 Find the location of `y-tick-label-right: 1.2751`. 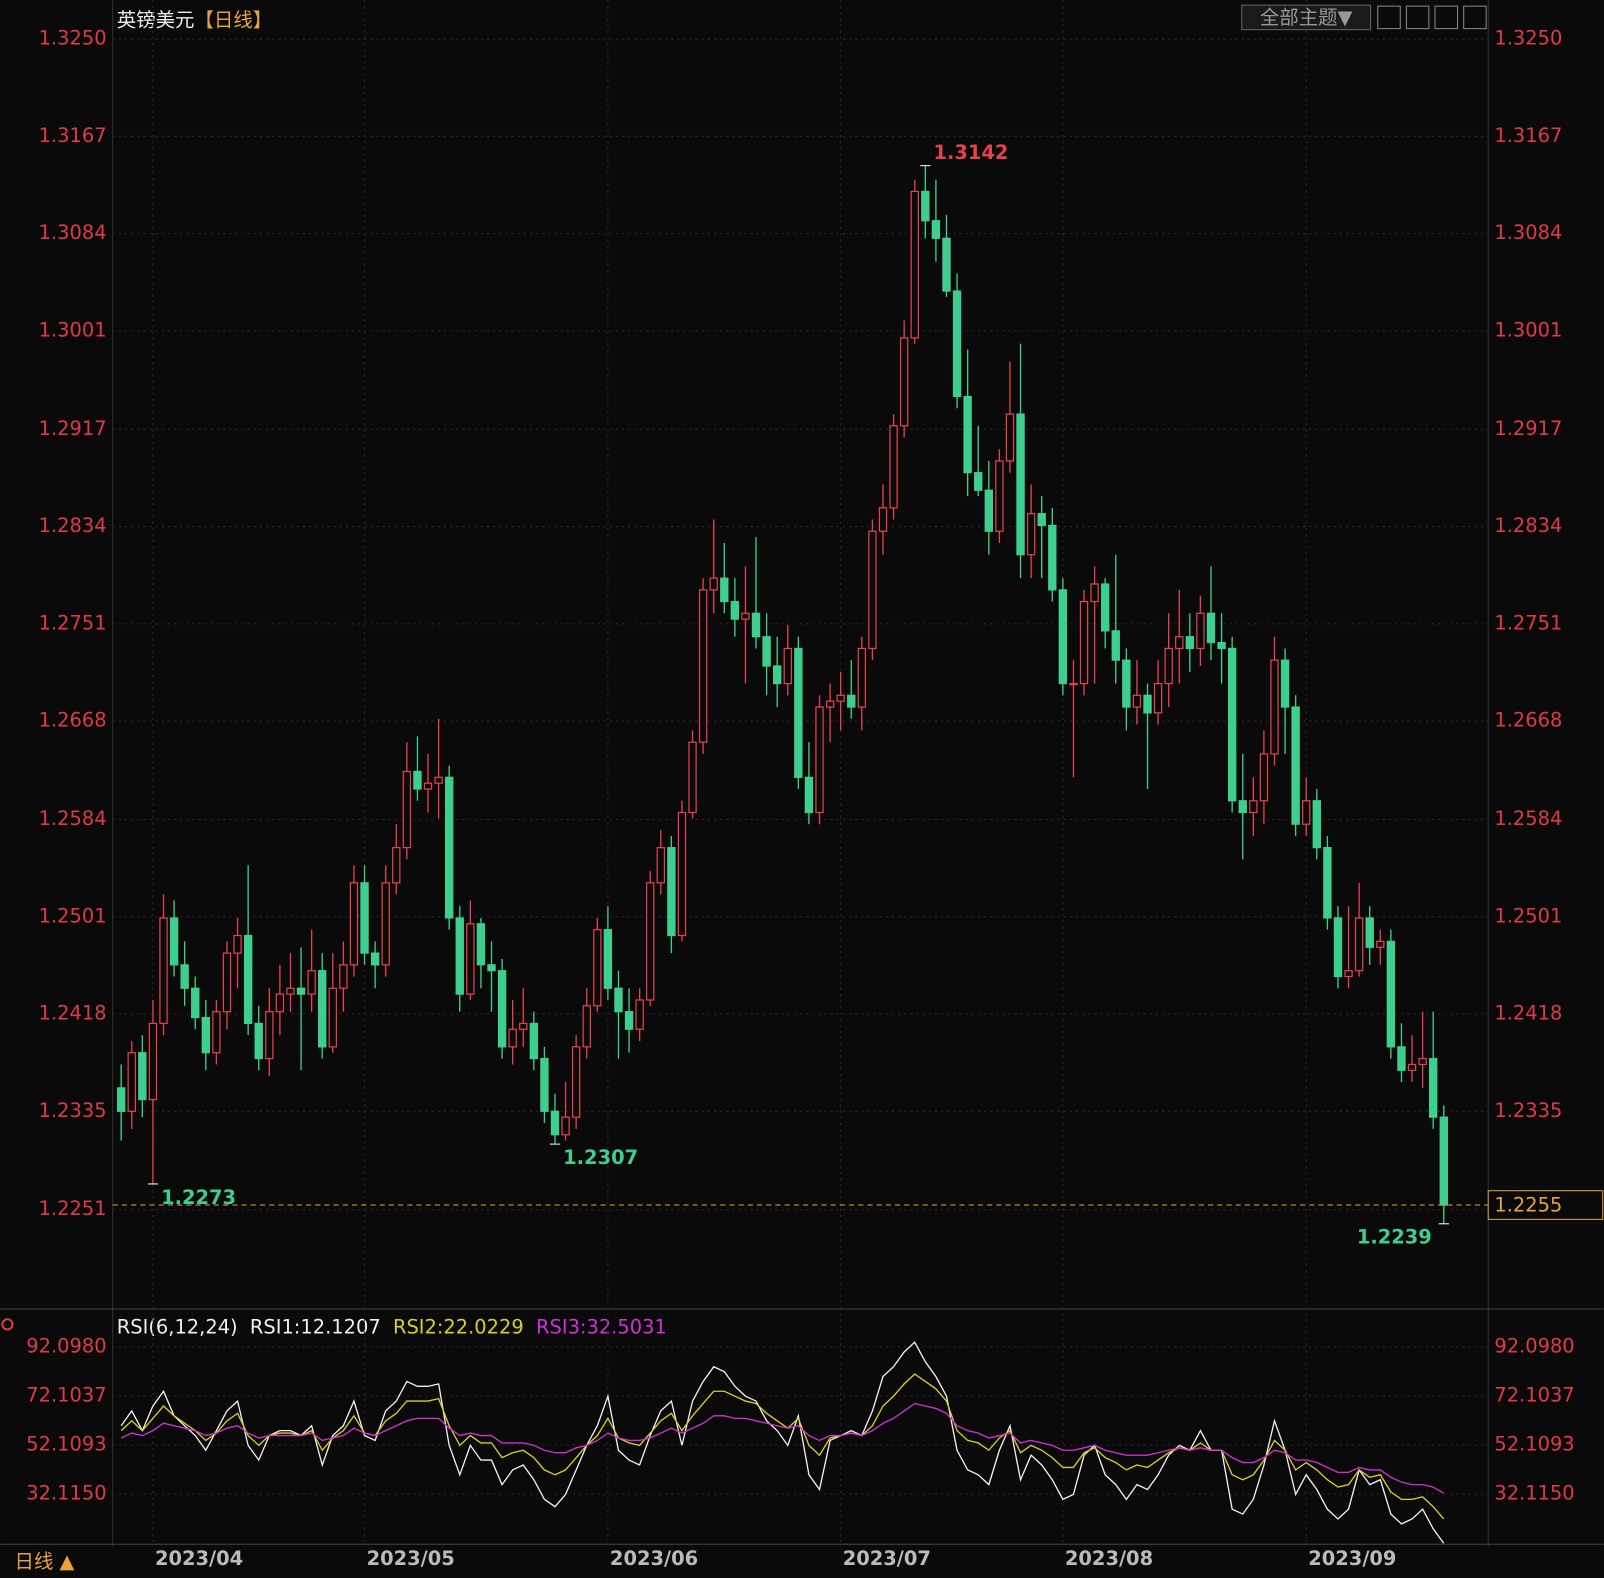

y-tick-label-right: 1.2751 is located at coordinates (1528, 622).